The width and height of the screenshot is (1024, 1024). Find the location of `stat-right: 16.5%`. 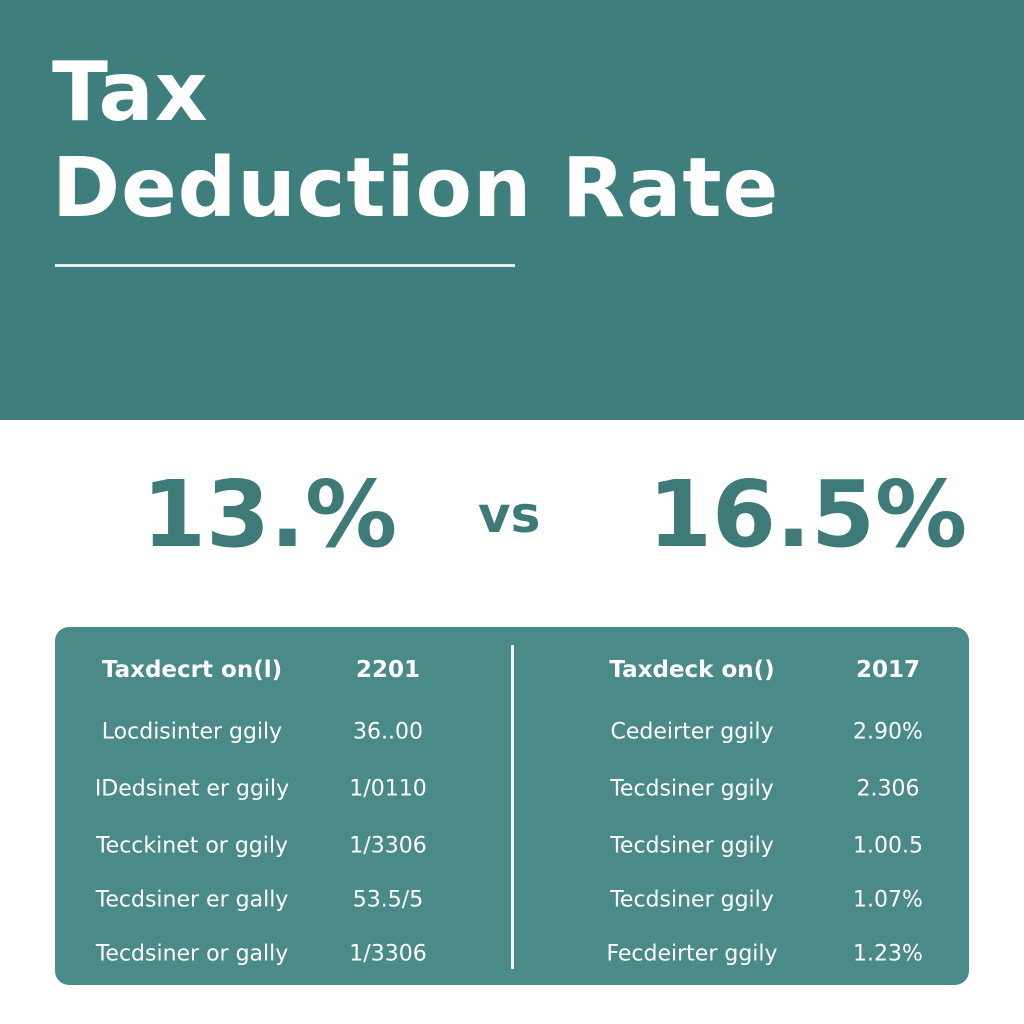

stat-right: 16.5% is located at coordinates (808, 514).